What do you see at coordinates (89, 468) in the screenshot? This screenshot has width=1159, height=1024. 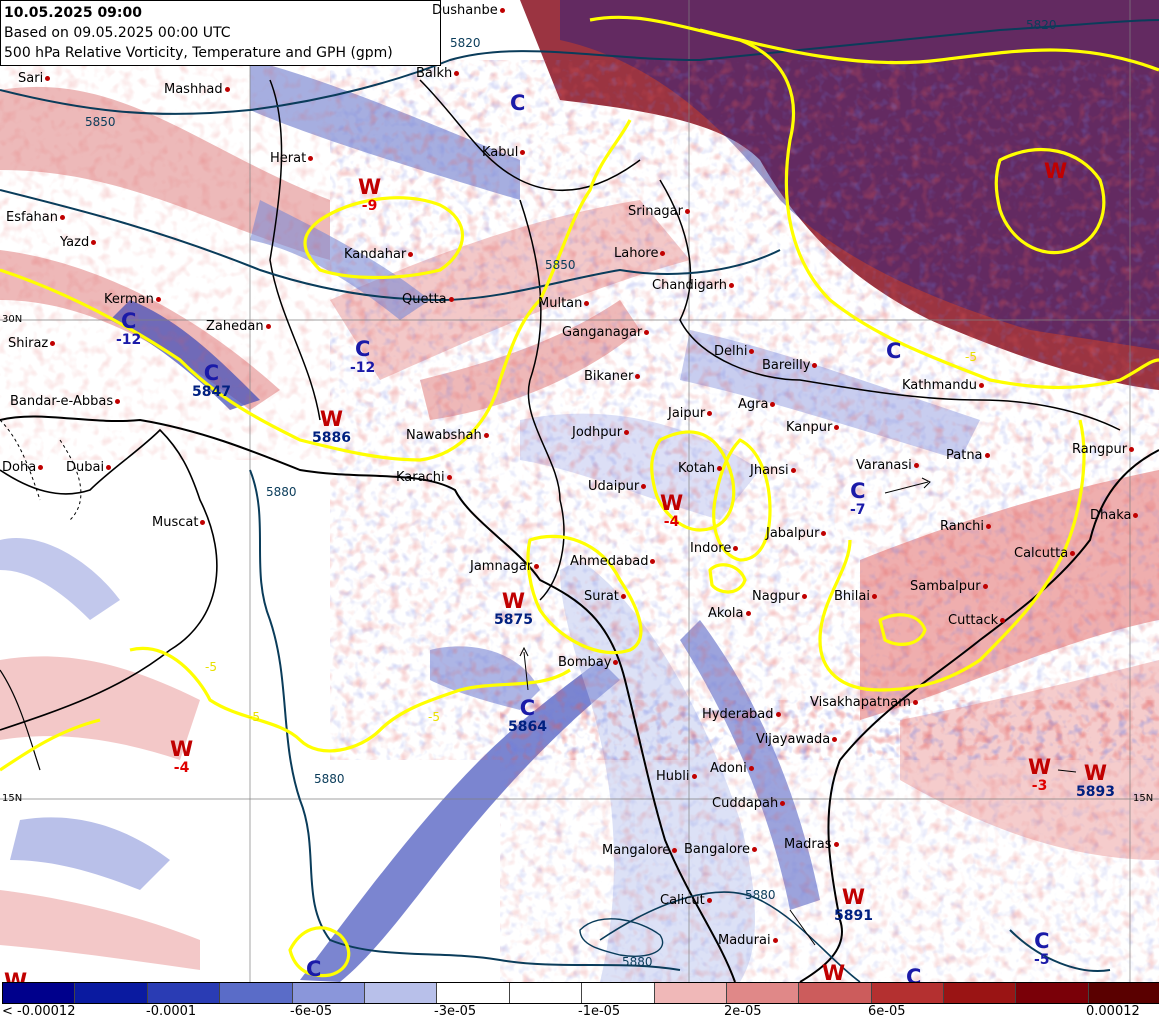 I see `city-label-dubai: Dubai` at bounding box center [89, 468].